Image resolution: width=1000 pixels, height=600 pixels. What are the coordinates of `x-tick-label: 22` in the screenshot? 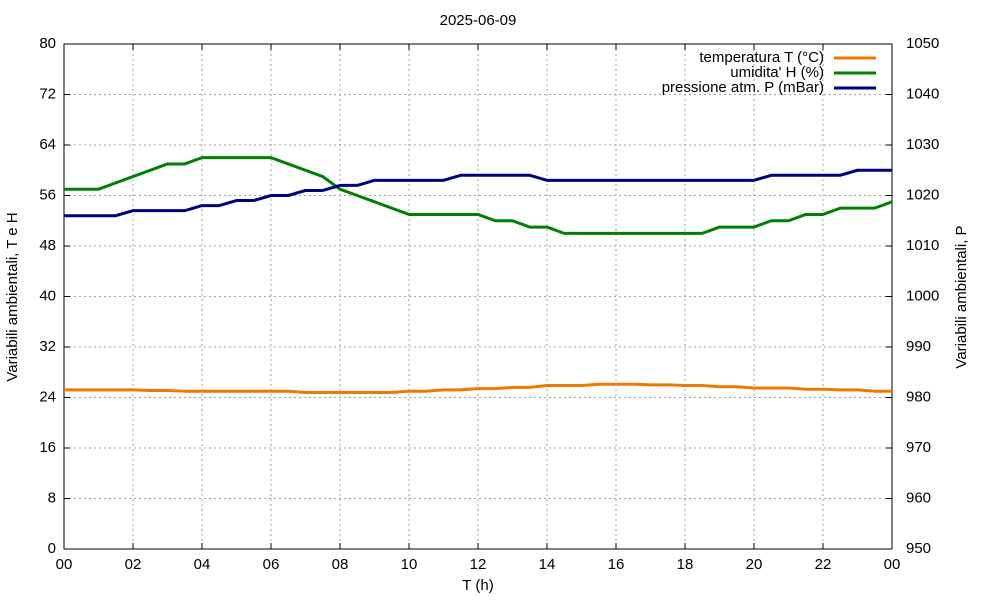 It's located at (823, 564).